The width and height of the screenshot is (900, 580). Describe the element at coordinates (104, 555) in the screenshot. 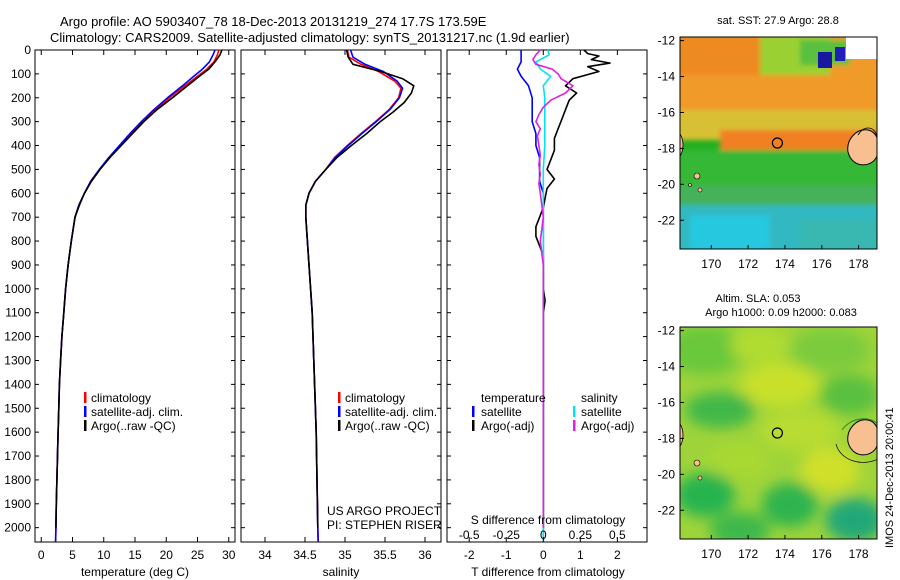

I see `x-tick-label: 10` at that location.